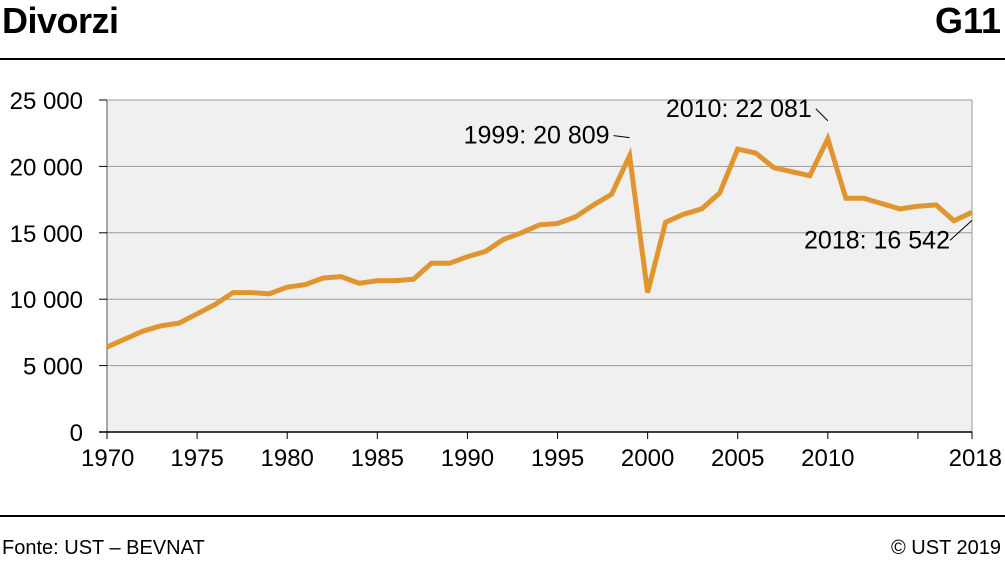 This screenshot has height=564, width=1005. What do you see at coordinates (537, 136) in the screenshot?
I see `annotation-label: 1999: 20 809` at bounding box center [537, 136].